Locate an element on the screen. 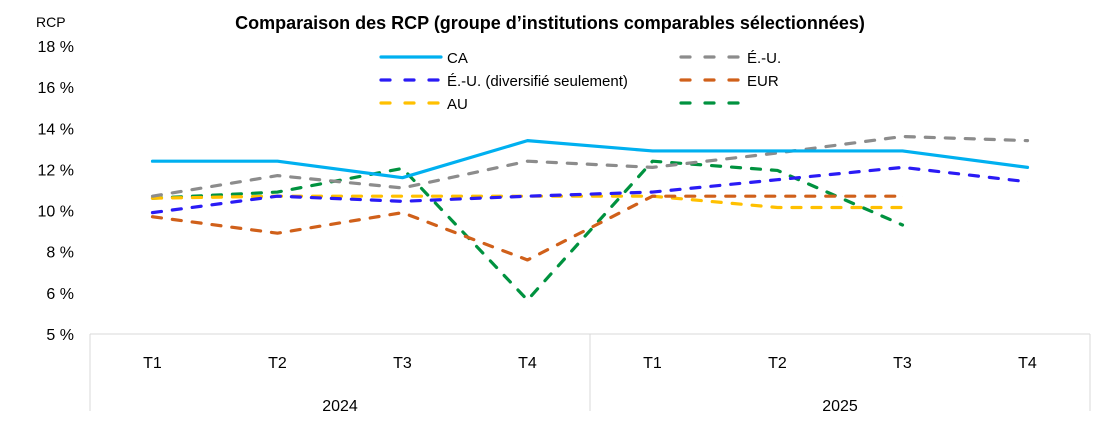 The image size is (1108, 431). series-line-eur is located at coordinates (527, 228).